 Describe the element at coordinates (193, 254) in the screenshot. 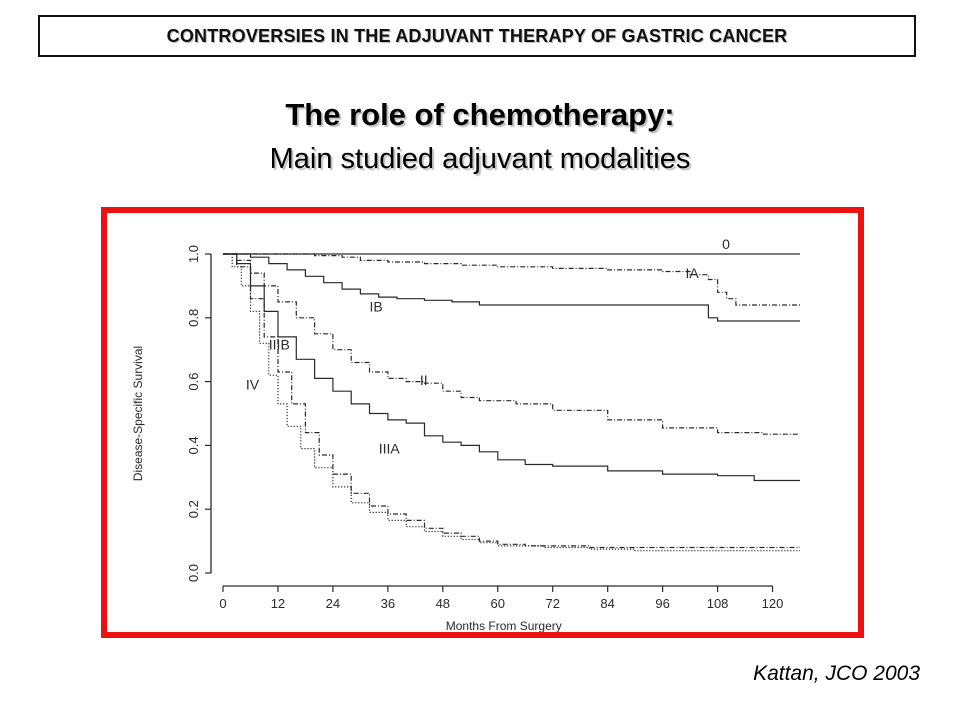

I see `y-tick-label: 1.0` at that location.